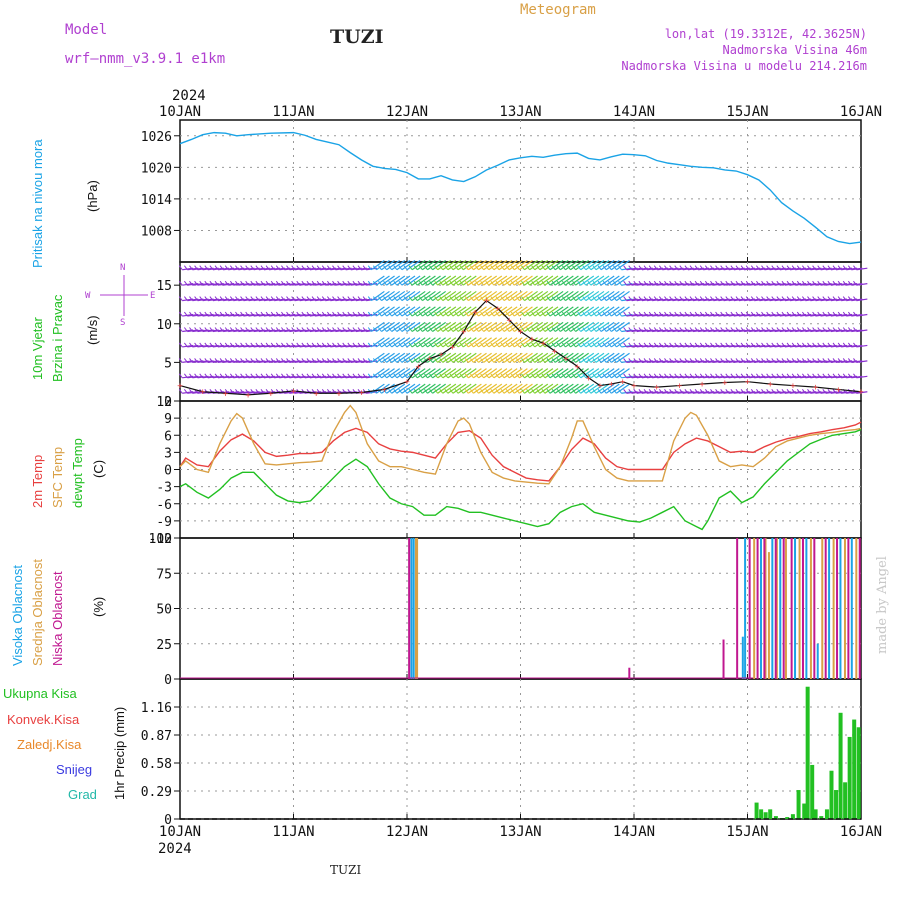  I want to click on wind-gust-marker: +, so click(623, 383).